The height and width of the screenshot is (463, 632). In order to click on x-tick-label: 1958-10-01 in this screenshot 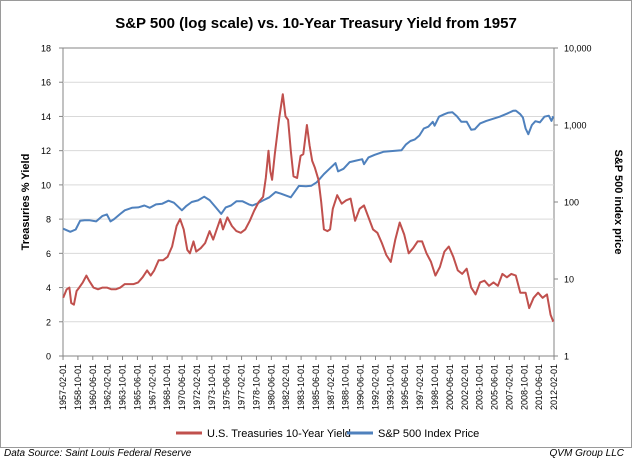, I will do `click(78, 387)`.